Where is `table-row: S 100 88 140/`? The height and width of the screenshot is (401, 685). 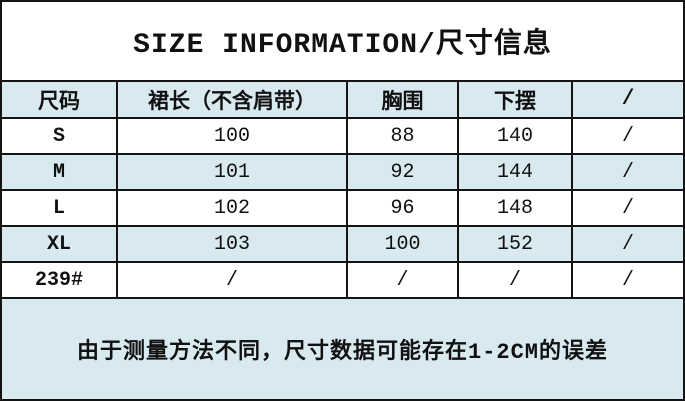
table-row: S 100 88 140/ is located at coordinates (342, 136).